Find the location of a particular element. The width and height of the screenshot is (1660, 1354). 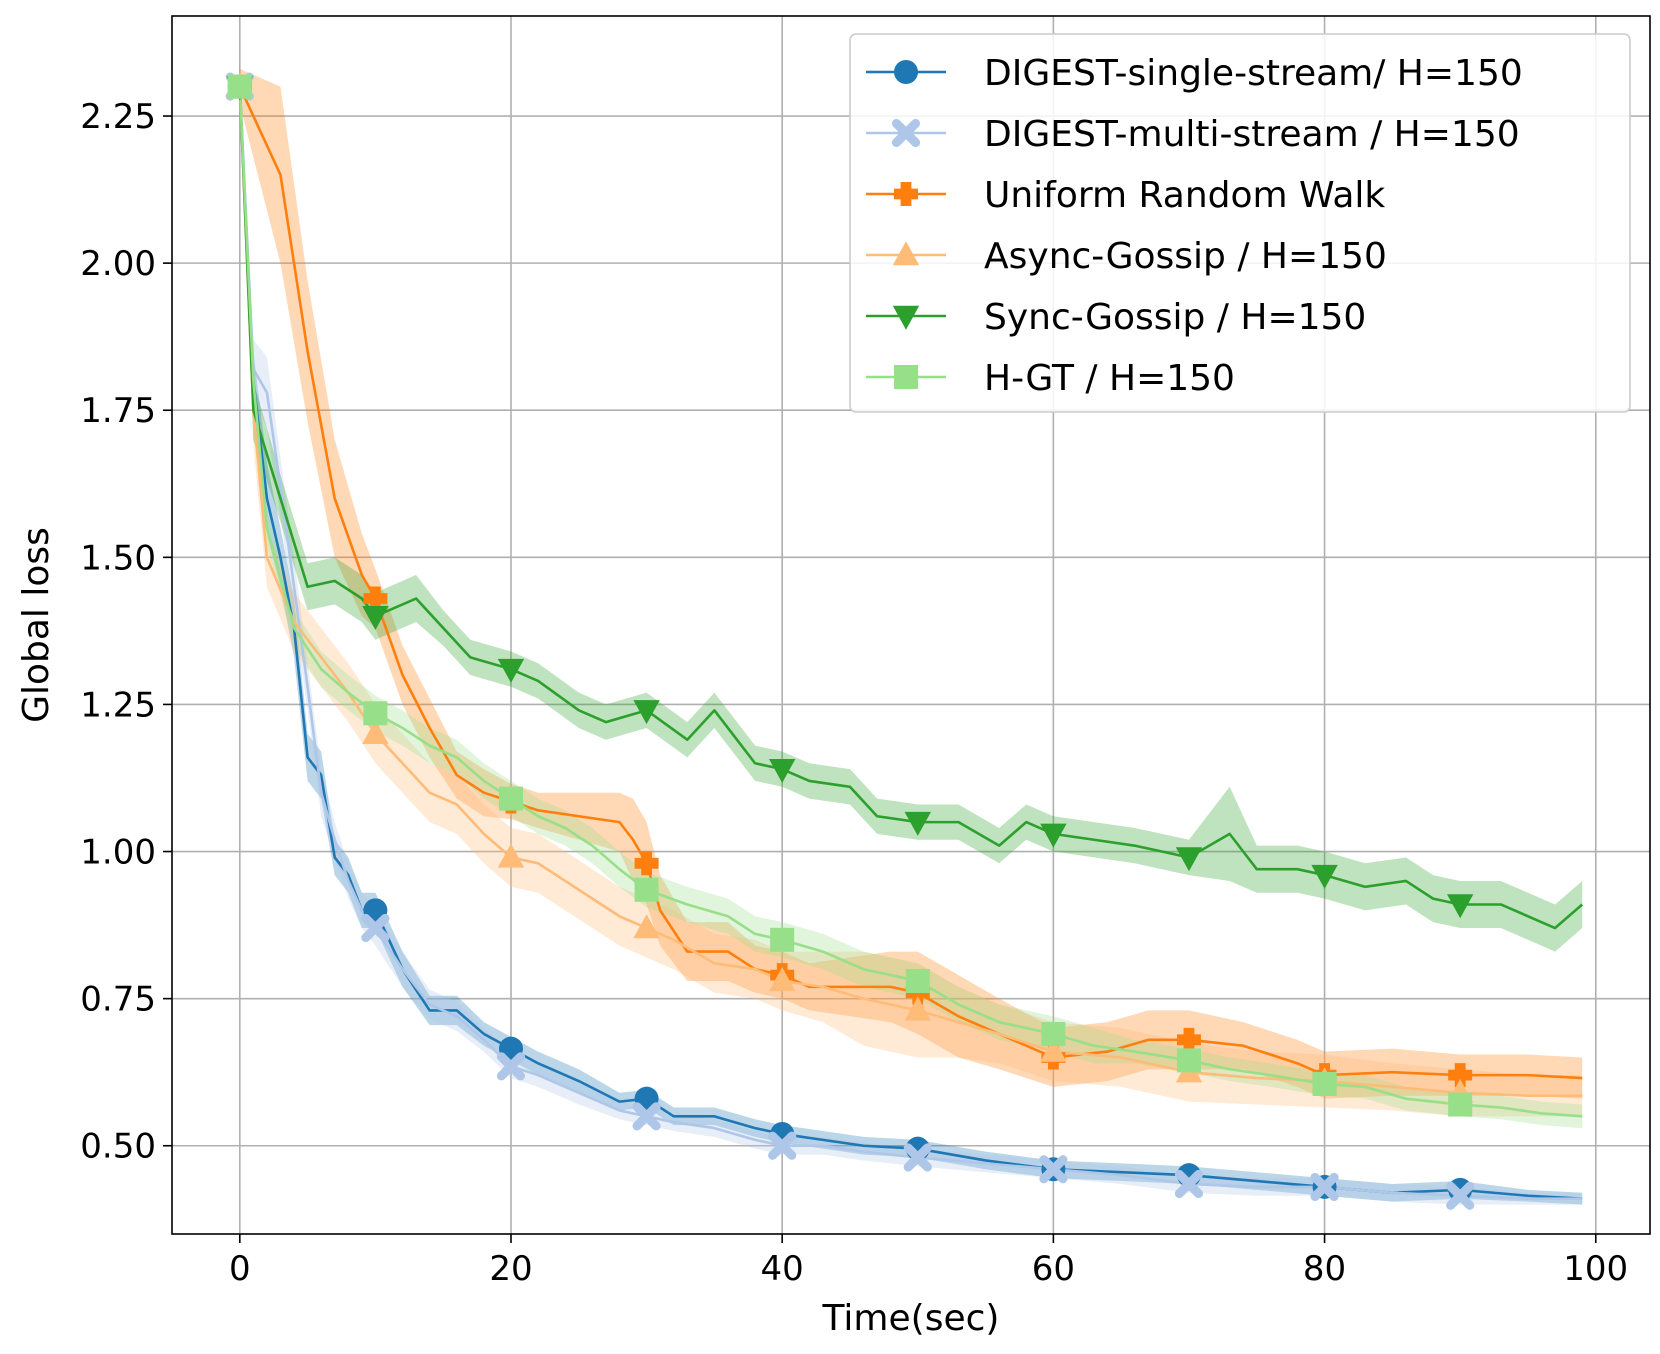

legend-label: H-GT / H=150 is located at coordinates (1109, 378).